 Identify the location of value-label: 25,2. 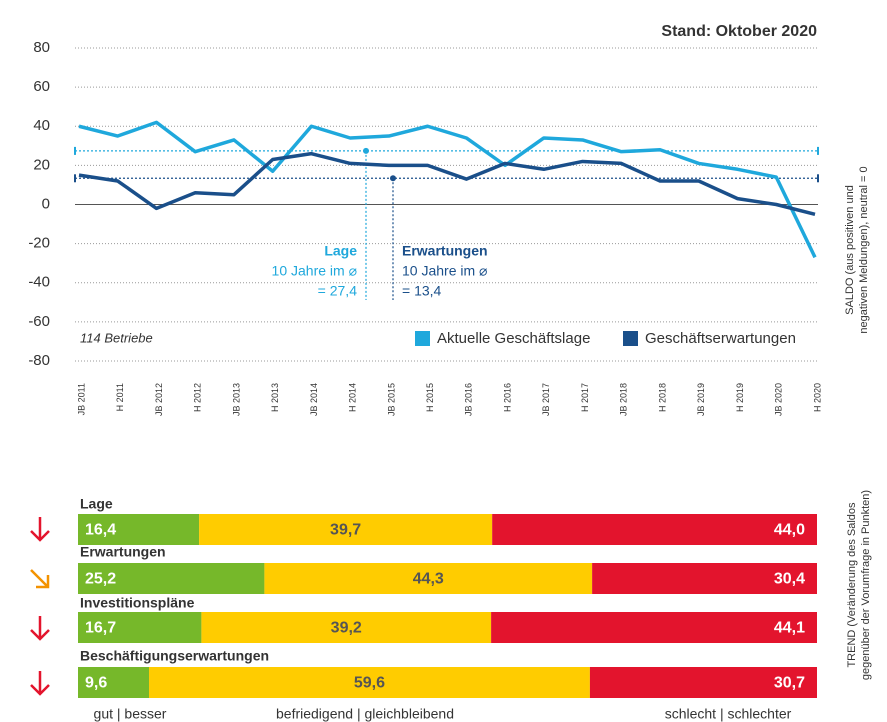
(100, 579).